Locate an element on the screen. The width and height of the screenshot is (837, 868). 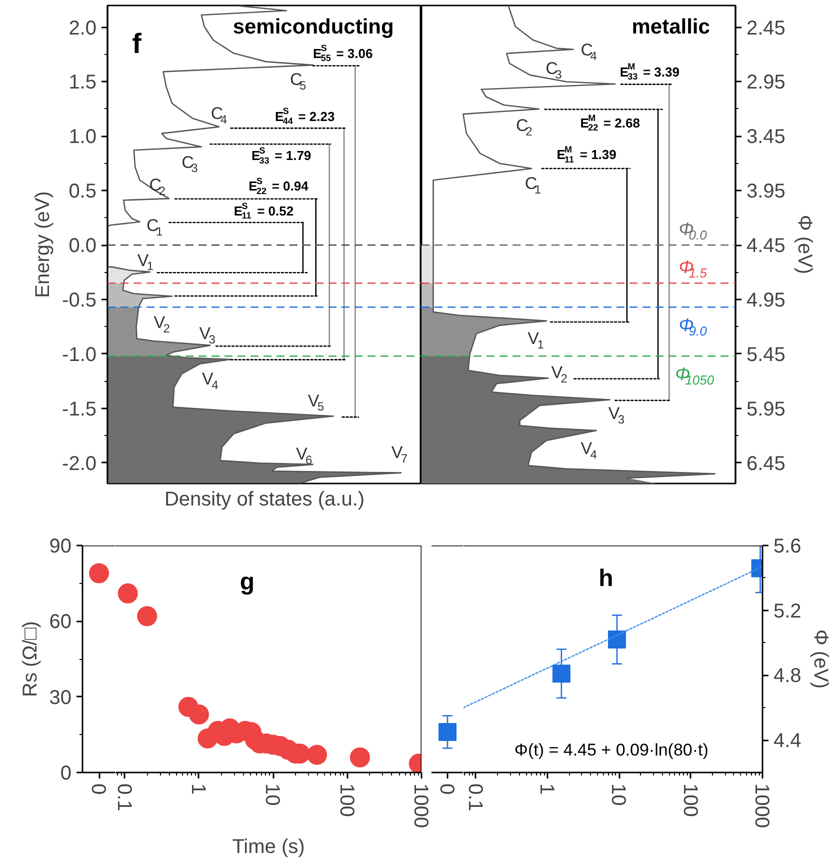
x-axis-title: Time (s) is located at coordinates (268, 847).